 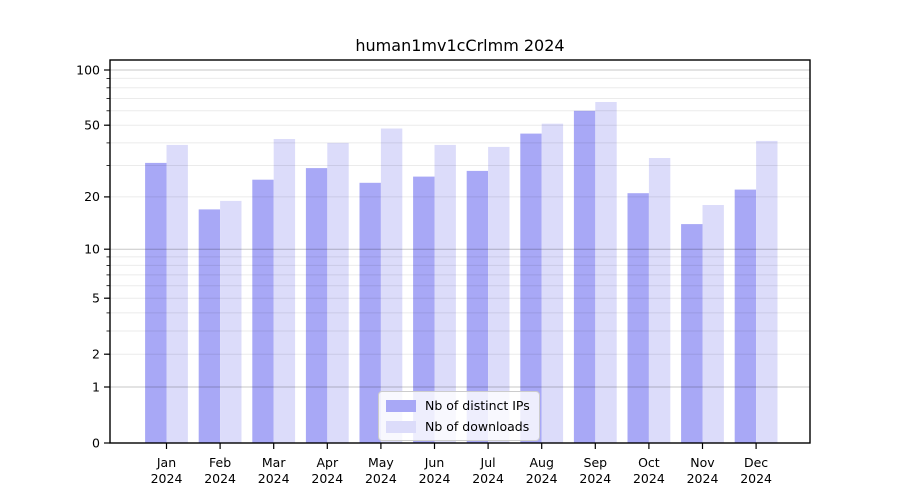 What do you see at coordinates (316, 305) in the screenshot?
I see `bar-apr-distinct-ips` at bounding box center [316, 305].